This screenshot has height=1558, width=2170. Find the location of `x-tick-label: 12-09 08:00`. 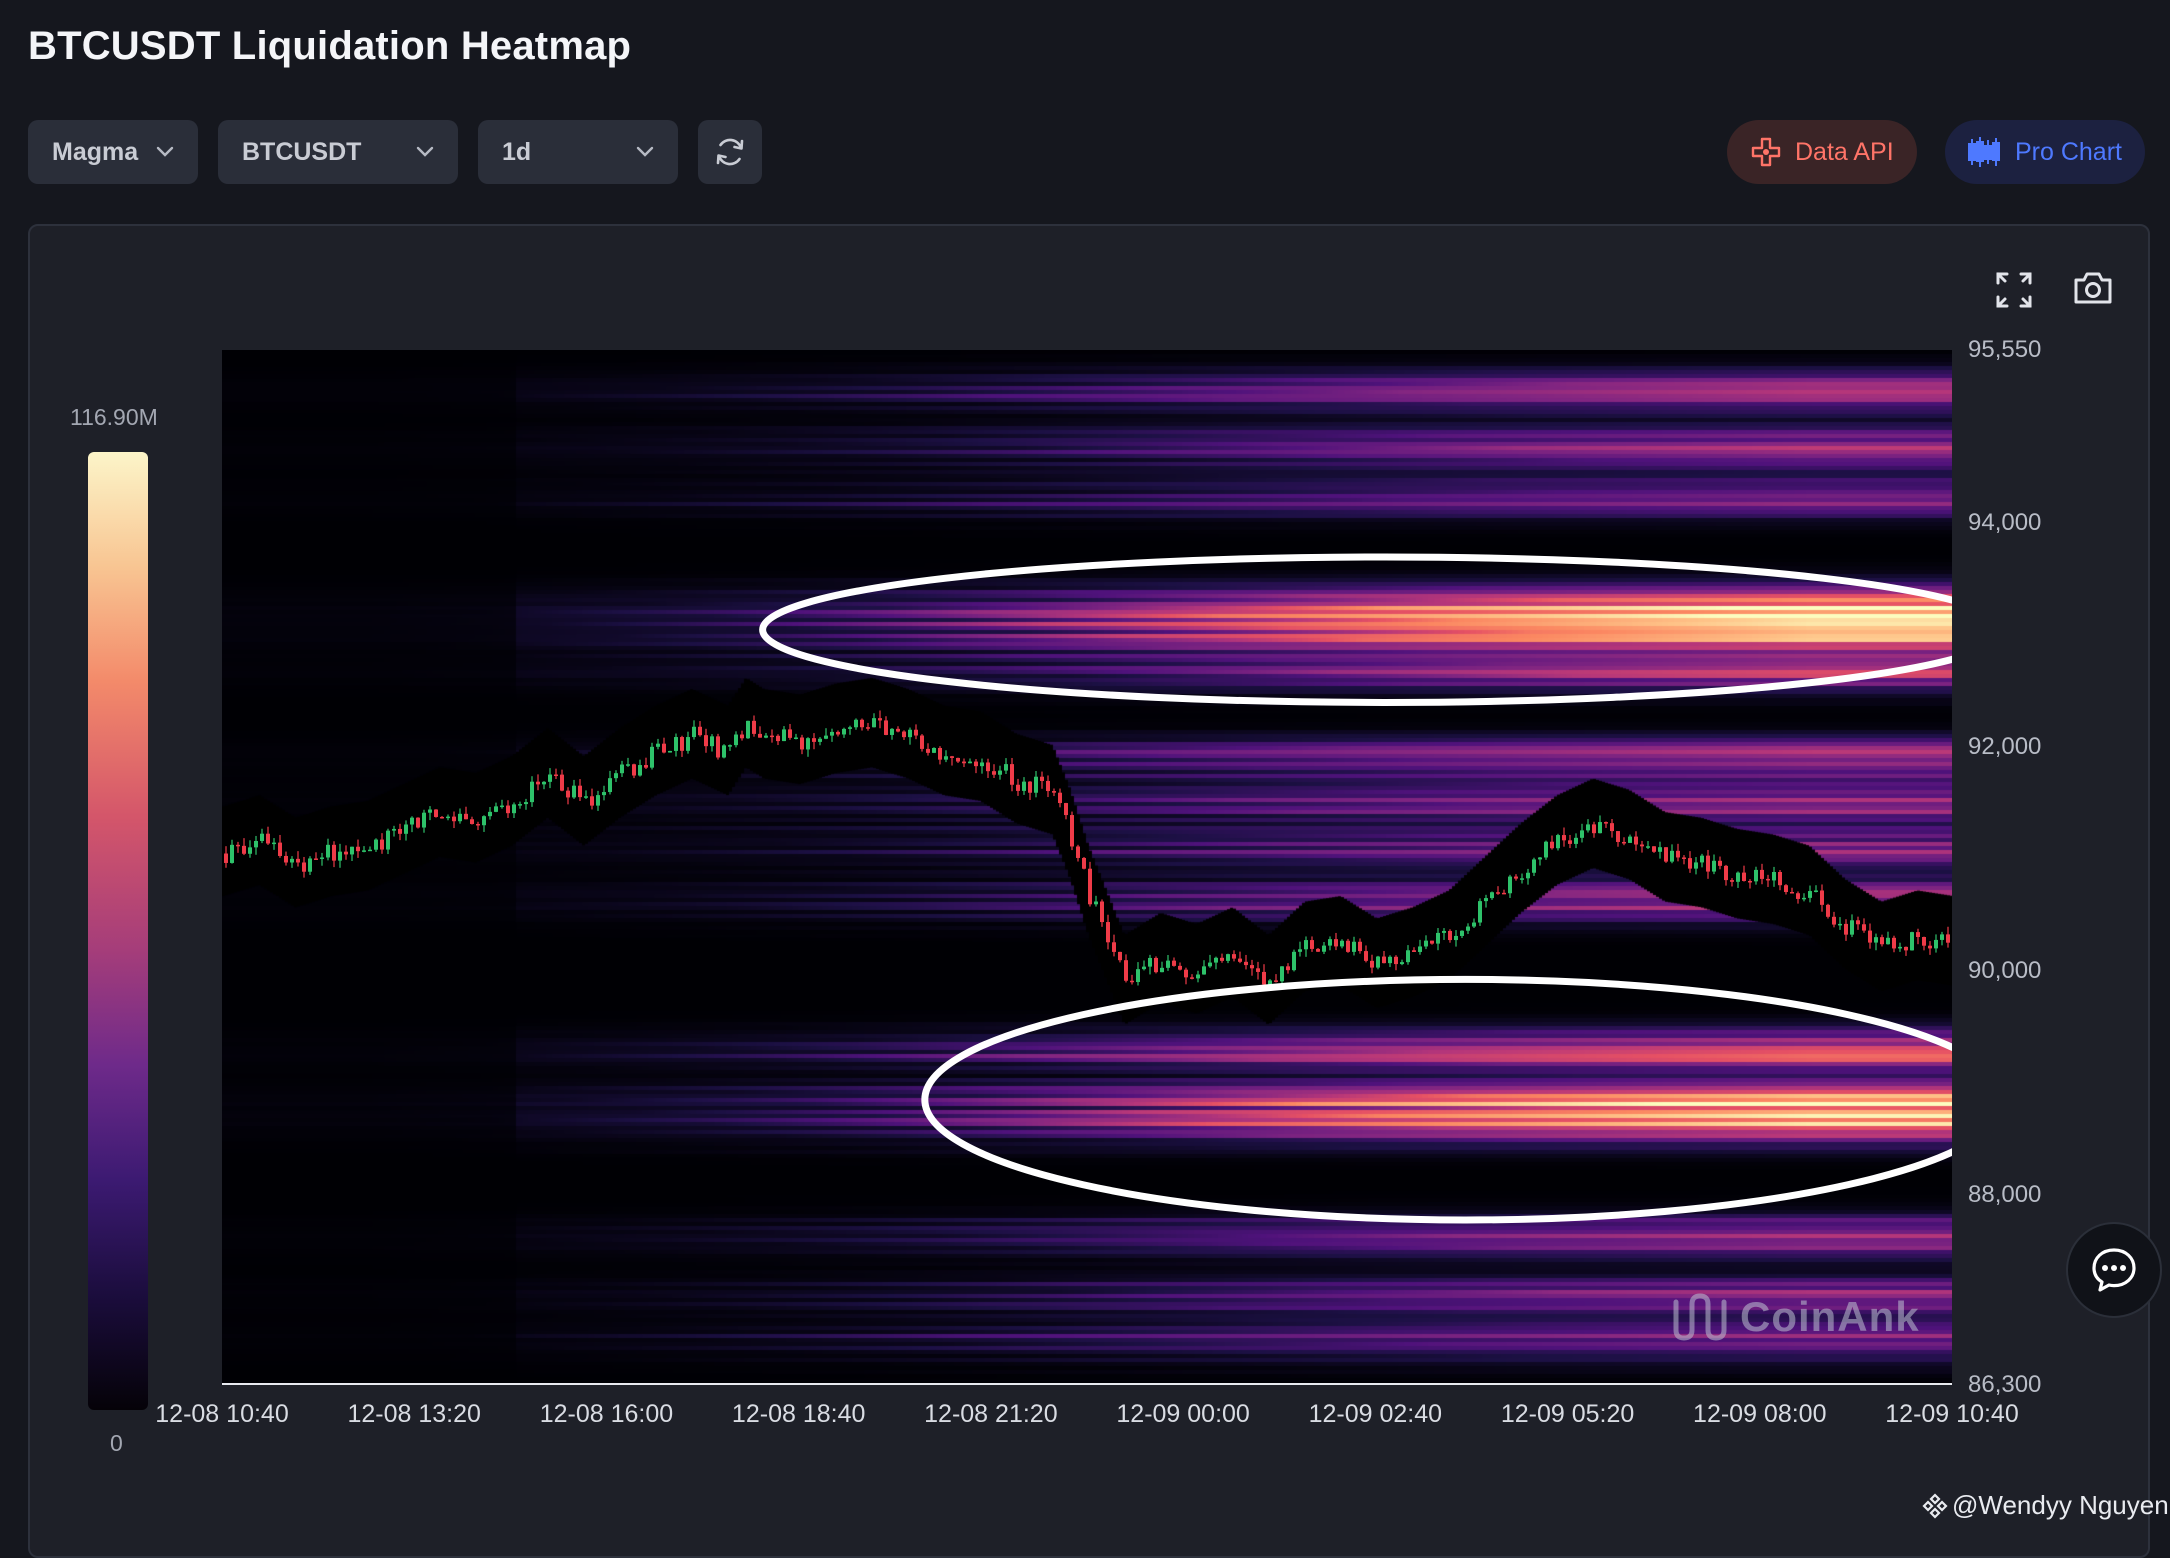

x-tick-label: 12-09 08:00 is located at coordinates (1760, 1414).